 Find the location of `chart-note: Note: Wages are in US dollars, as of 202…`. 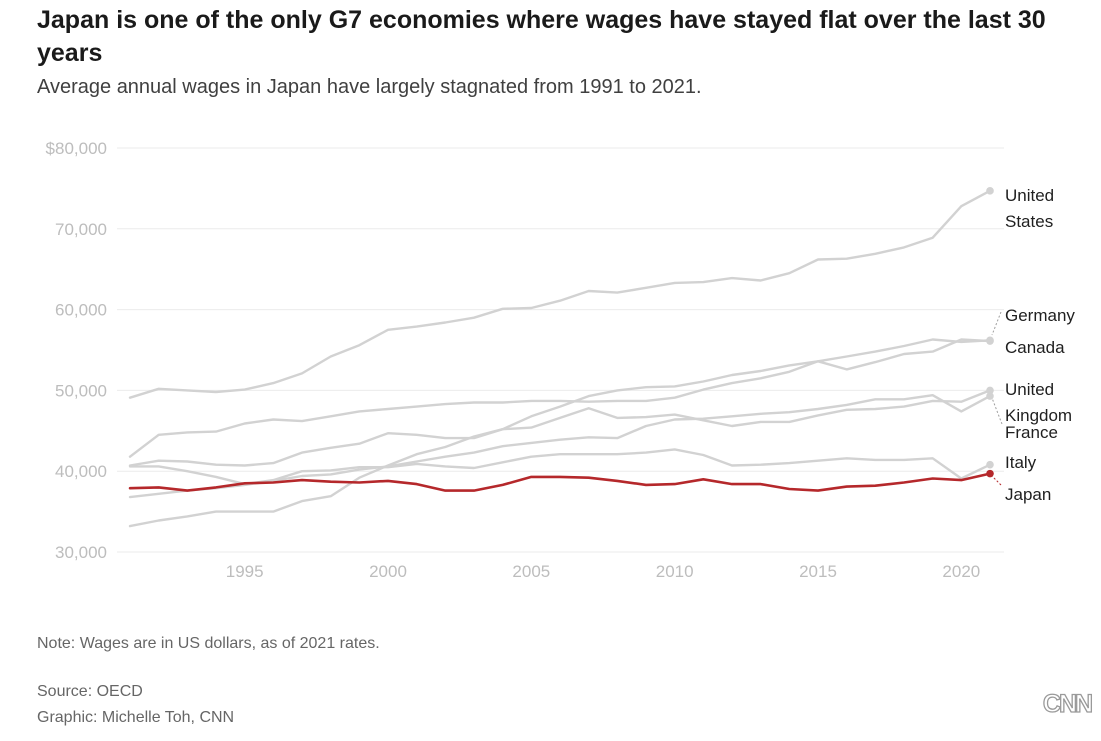

chart-note: Note: Wages are in US dollars, as of 202… is located at coordinates (208, 643).